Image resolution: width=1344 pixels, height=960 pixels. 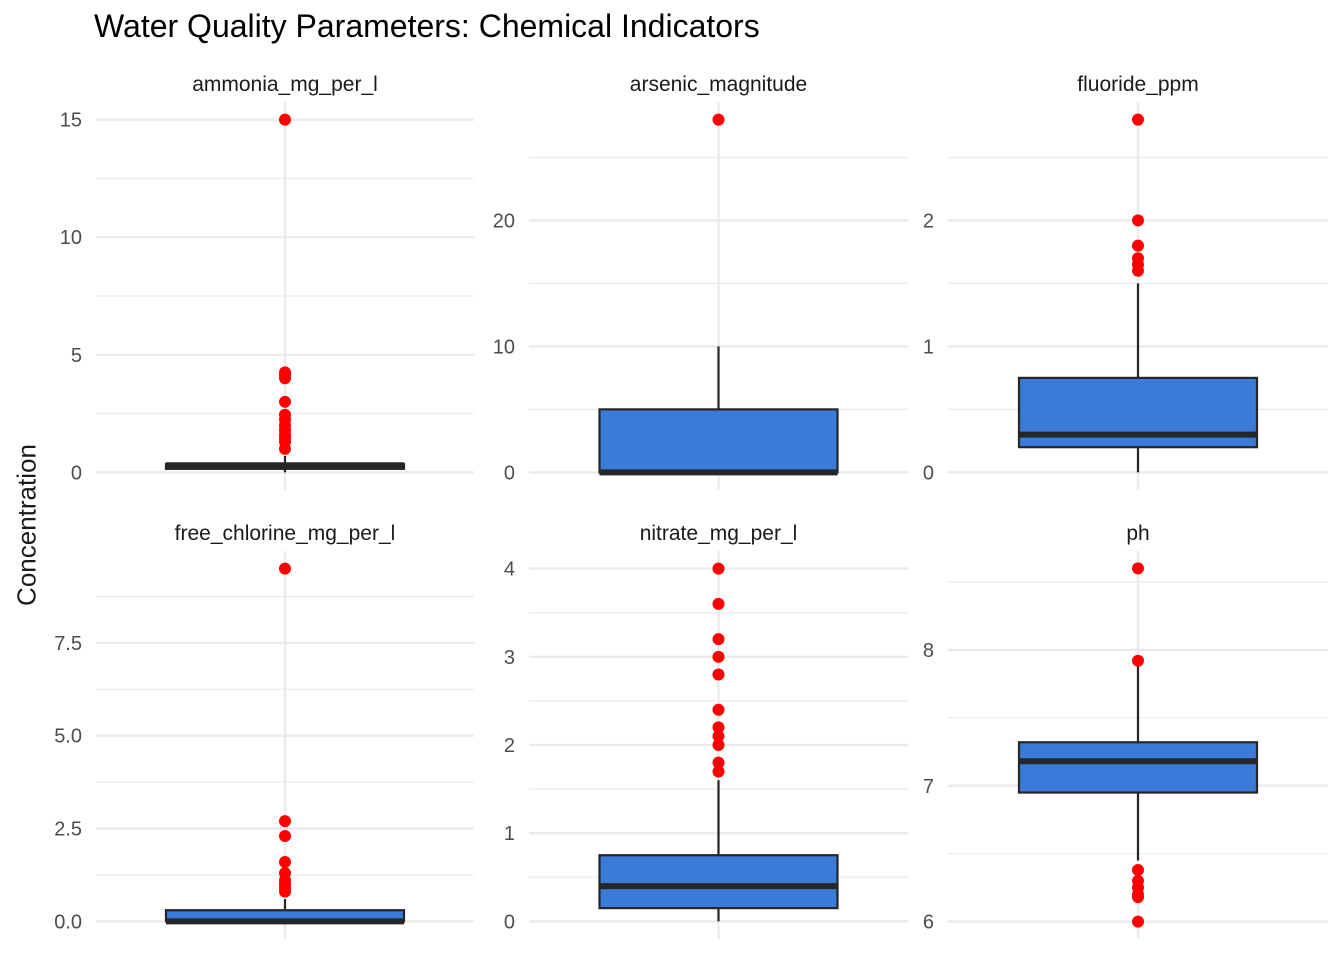 What do you see at coordinates (504, 221) in the screenshot?
I see `y-tick-label: 20` at bounding box center [504, 221].